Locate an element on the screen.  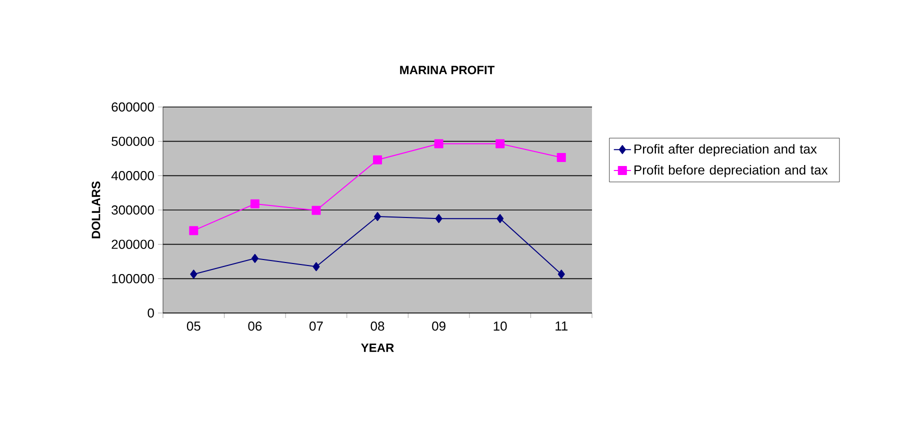
y-tick-label: 400000 is located at coordinates (132, 175).